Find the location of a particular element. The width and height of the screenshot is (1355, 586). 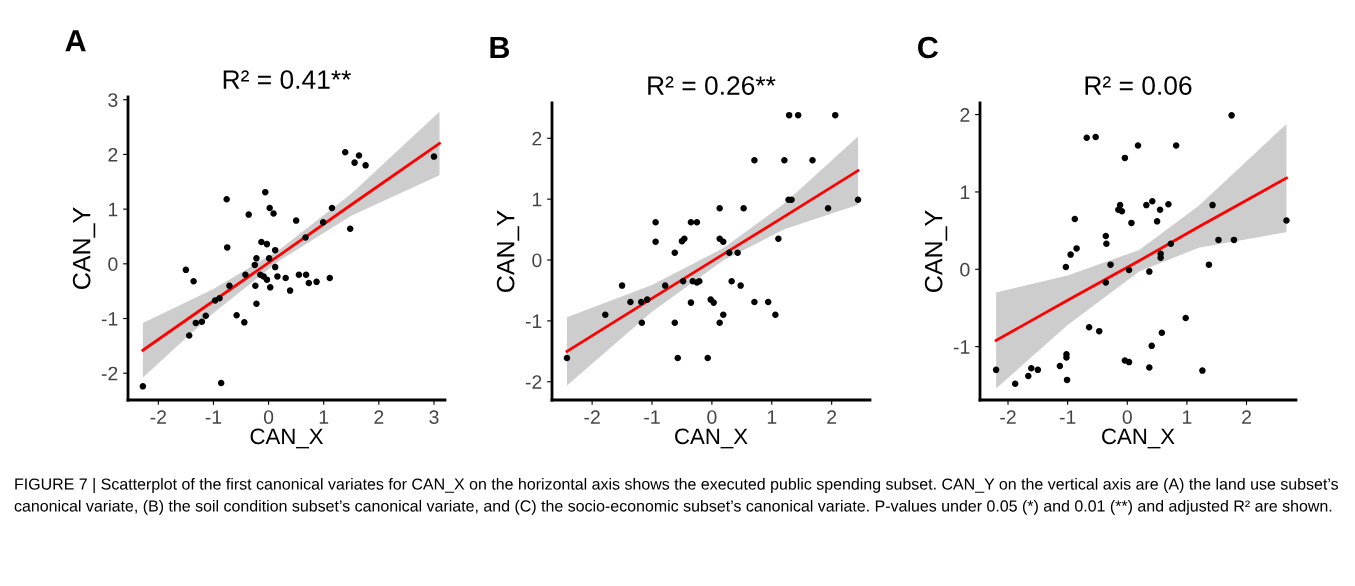

x-tick-label: 0 is located at coordinates (268, 417).